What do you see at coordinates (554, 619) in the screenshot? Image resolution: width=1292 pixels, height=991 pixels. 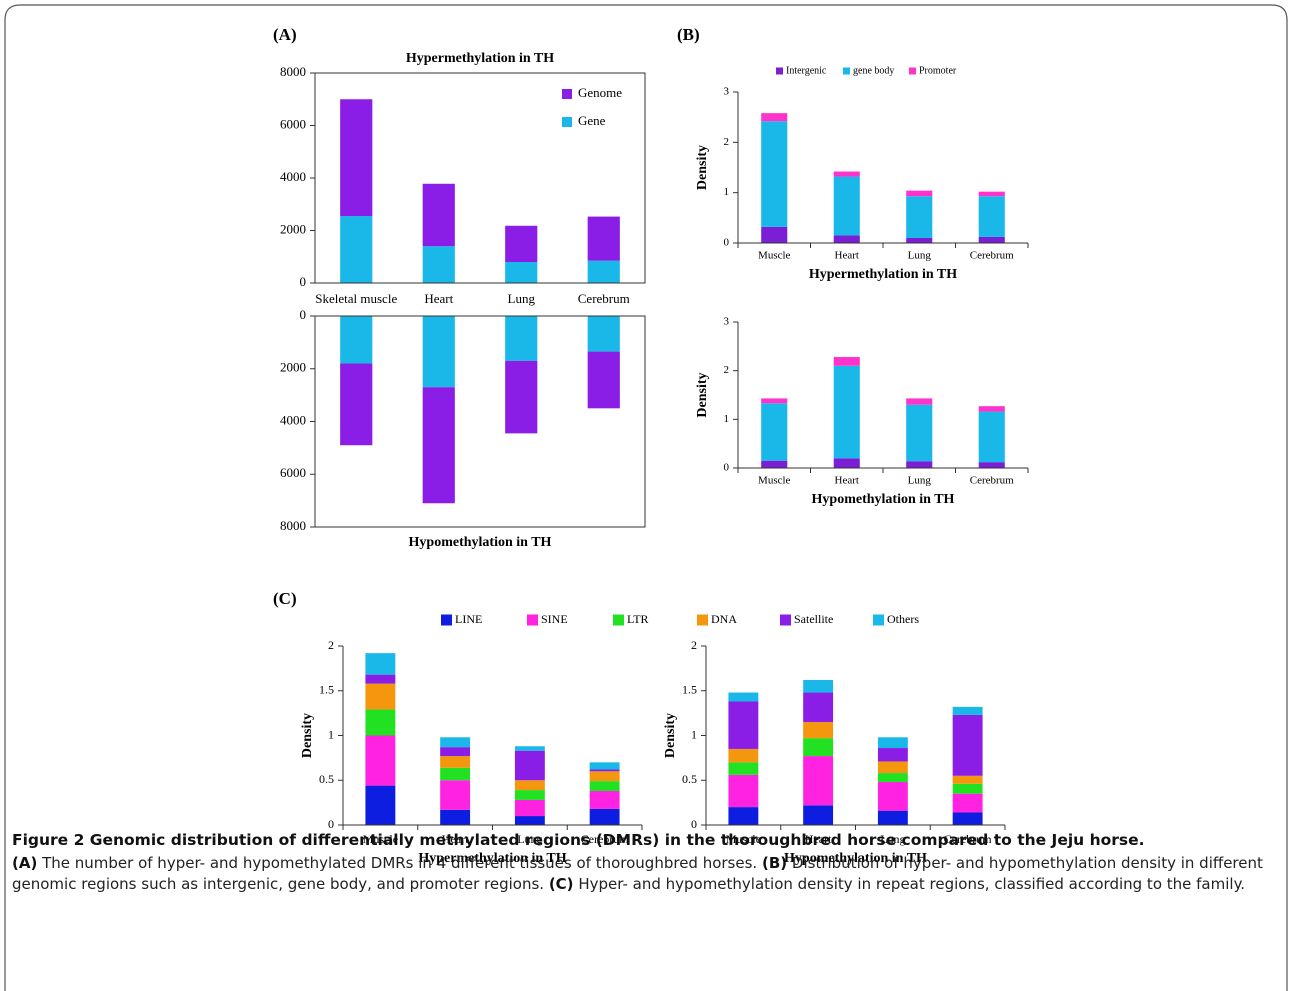 I see `legend-label: SINE` at bounding box center [554, 619].